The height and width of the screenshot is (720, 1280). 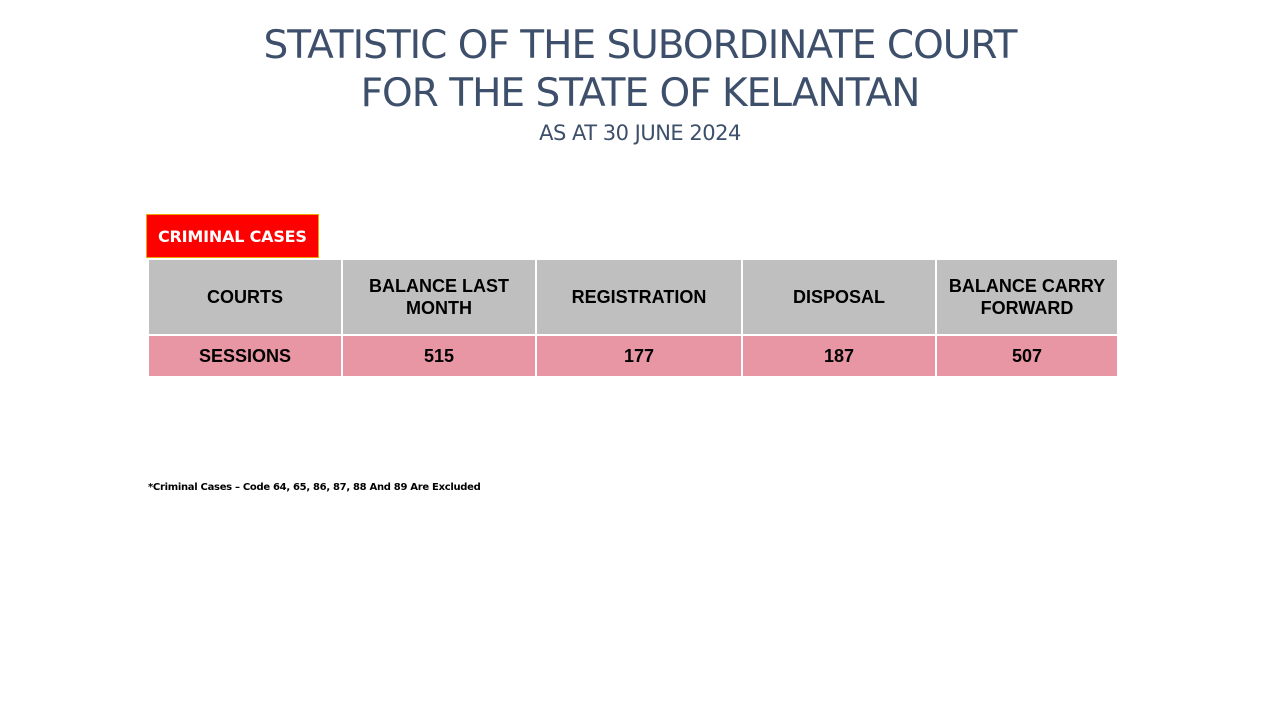 I want to click on title-line-2: FOR THE STATE OF KELANTAN, so click(x=640, y=93).